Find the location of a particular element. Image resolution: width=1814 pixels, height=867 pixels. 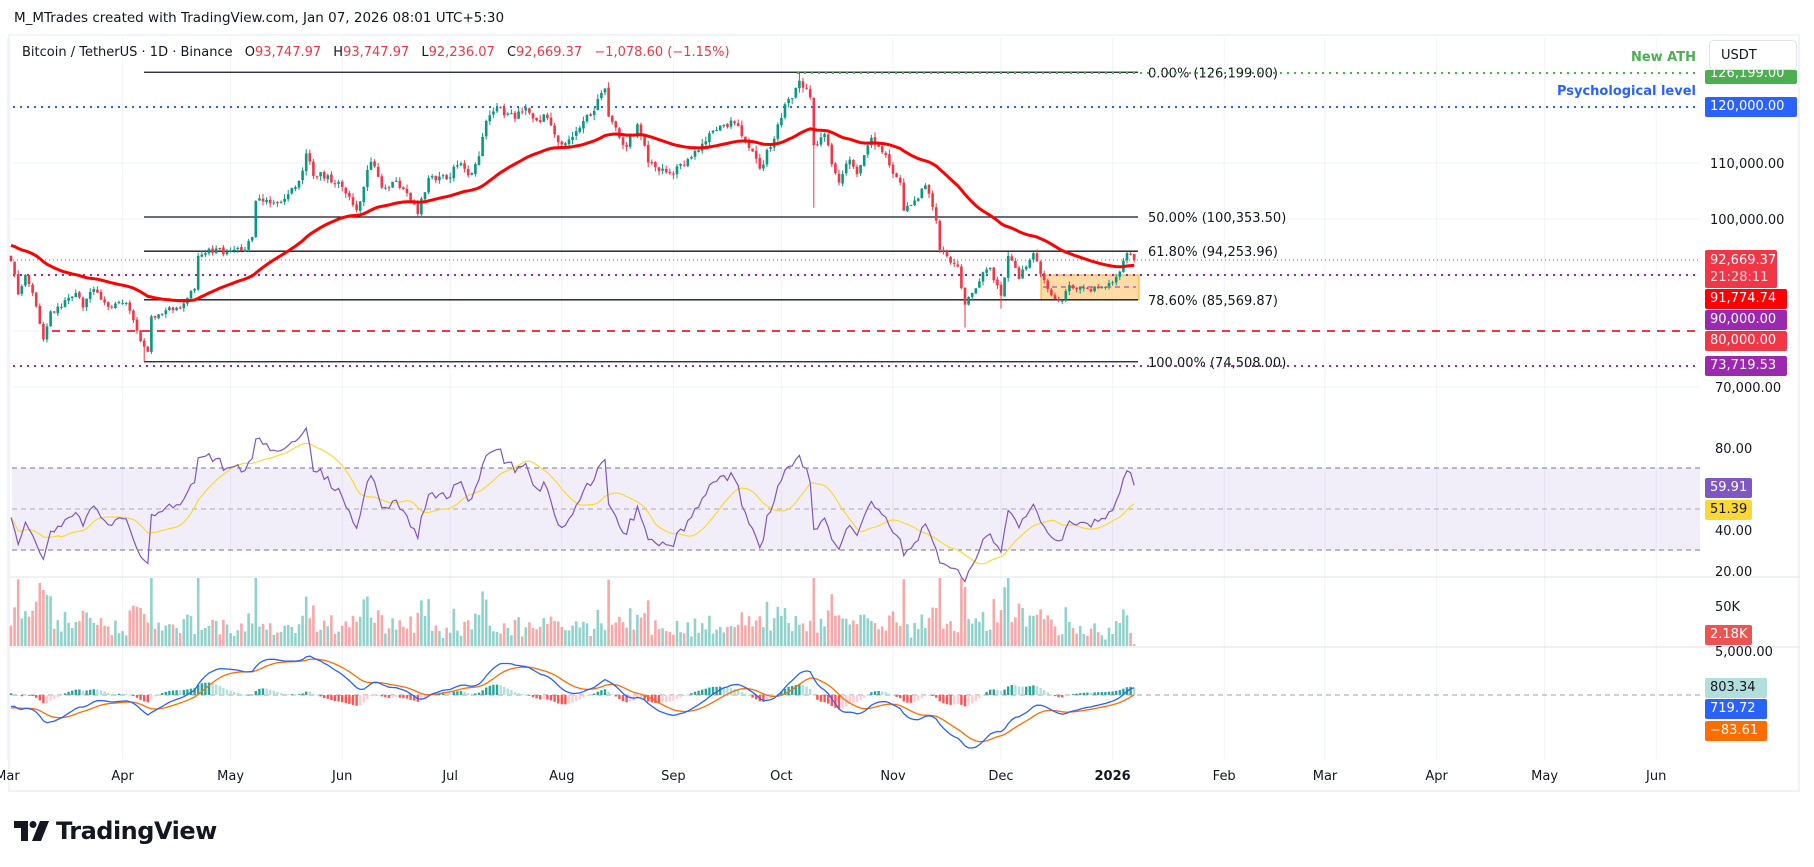

tradingview-logo: TradingView is located at coordinates (115, 831).